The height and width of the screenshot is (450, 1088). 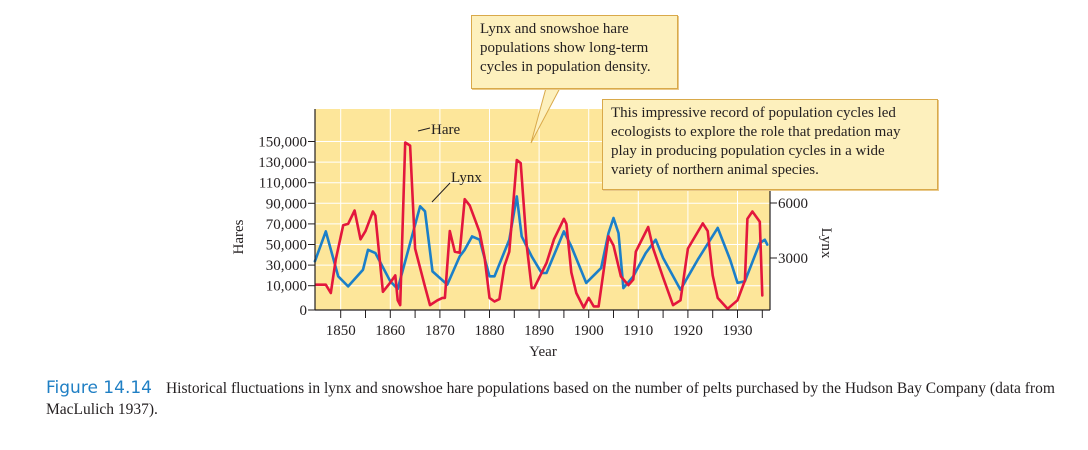 I want to click on y-right-tick-label: 6000, so click(x=793, y=204).